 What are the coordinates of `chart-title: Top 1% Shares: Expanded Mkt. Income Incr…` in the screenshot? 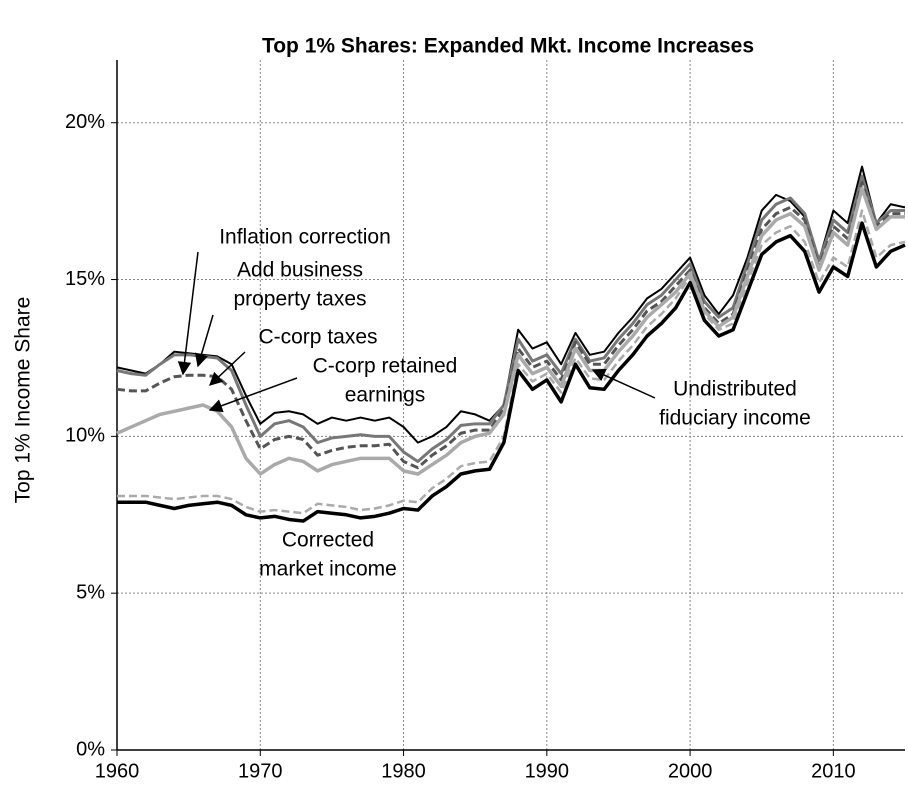 It's located at (508, 46).